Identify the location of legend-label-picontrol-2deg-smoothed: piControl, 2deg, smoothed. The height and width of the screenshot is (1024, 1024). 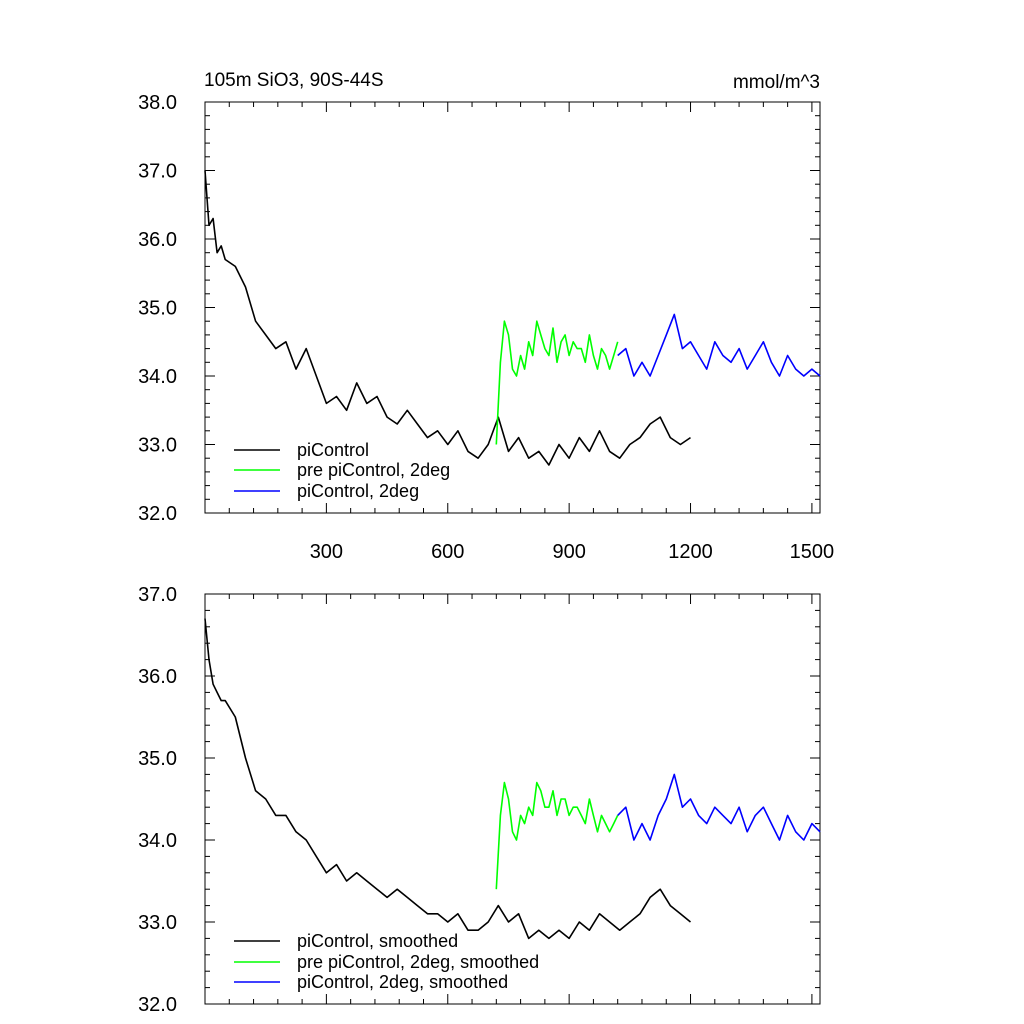
(402, 982).